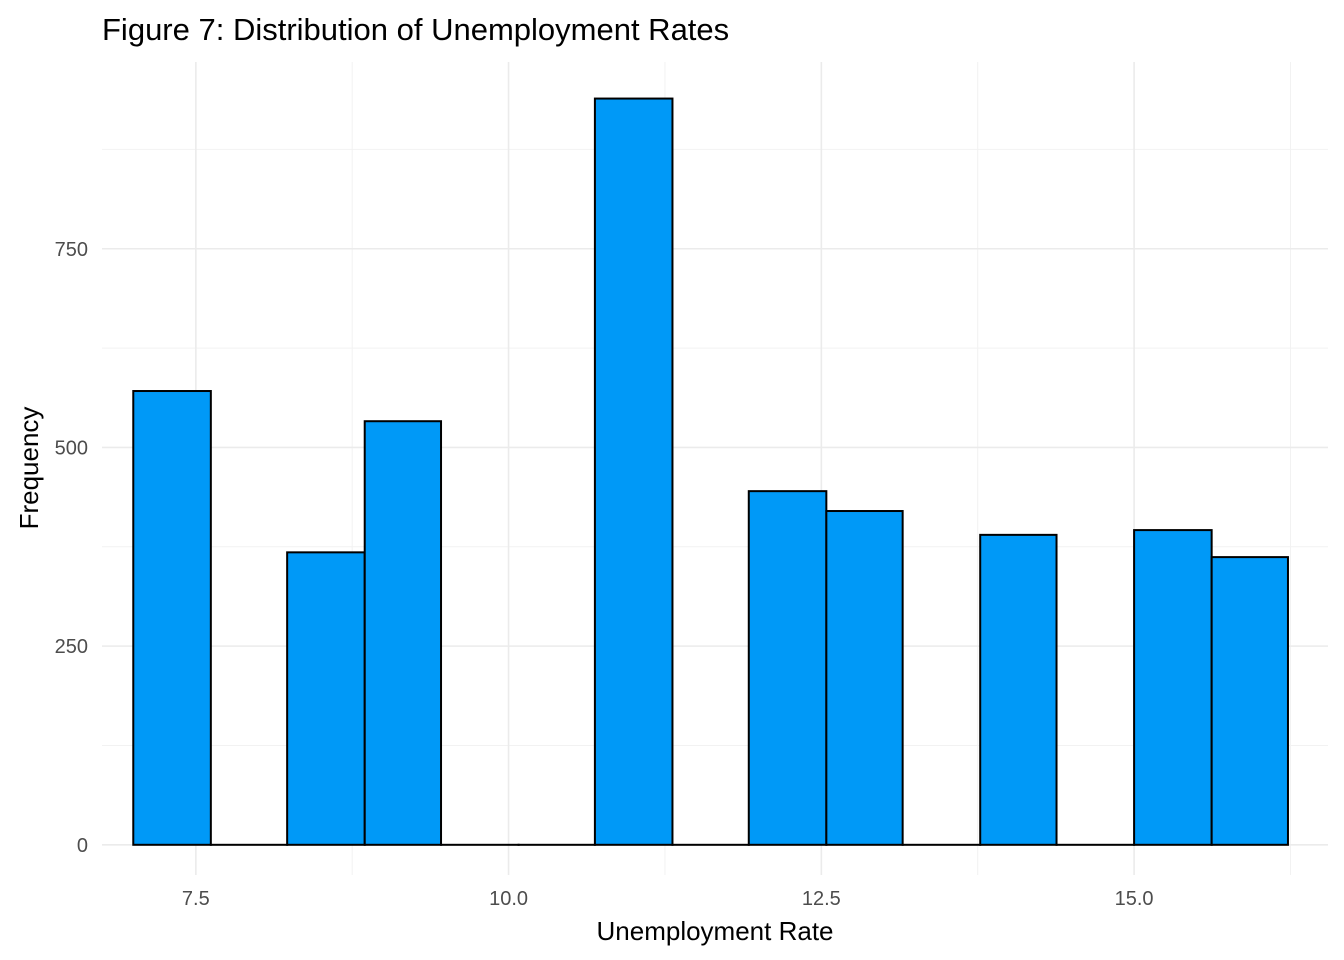  I want to click on x-axis-ticks: 7.5 10.0 12.5 15.0, so click(668, 899).